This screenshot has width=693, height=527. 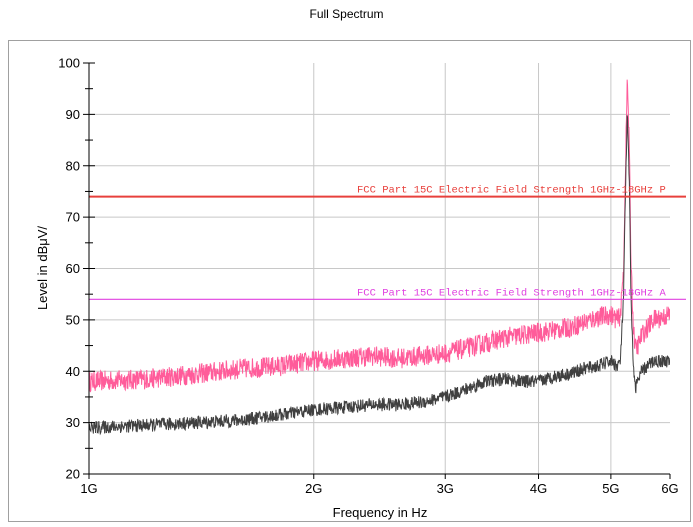 What do you see at coordinates (380, 512) in the screenshot?
I see `x-axis-title: Frequency in Hz` at bounding box center [380, 512].